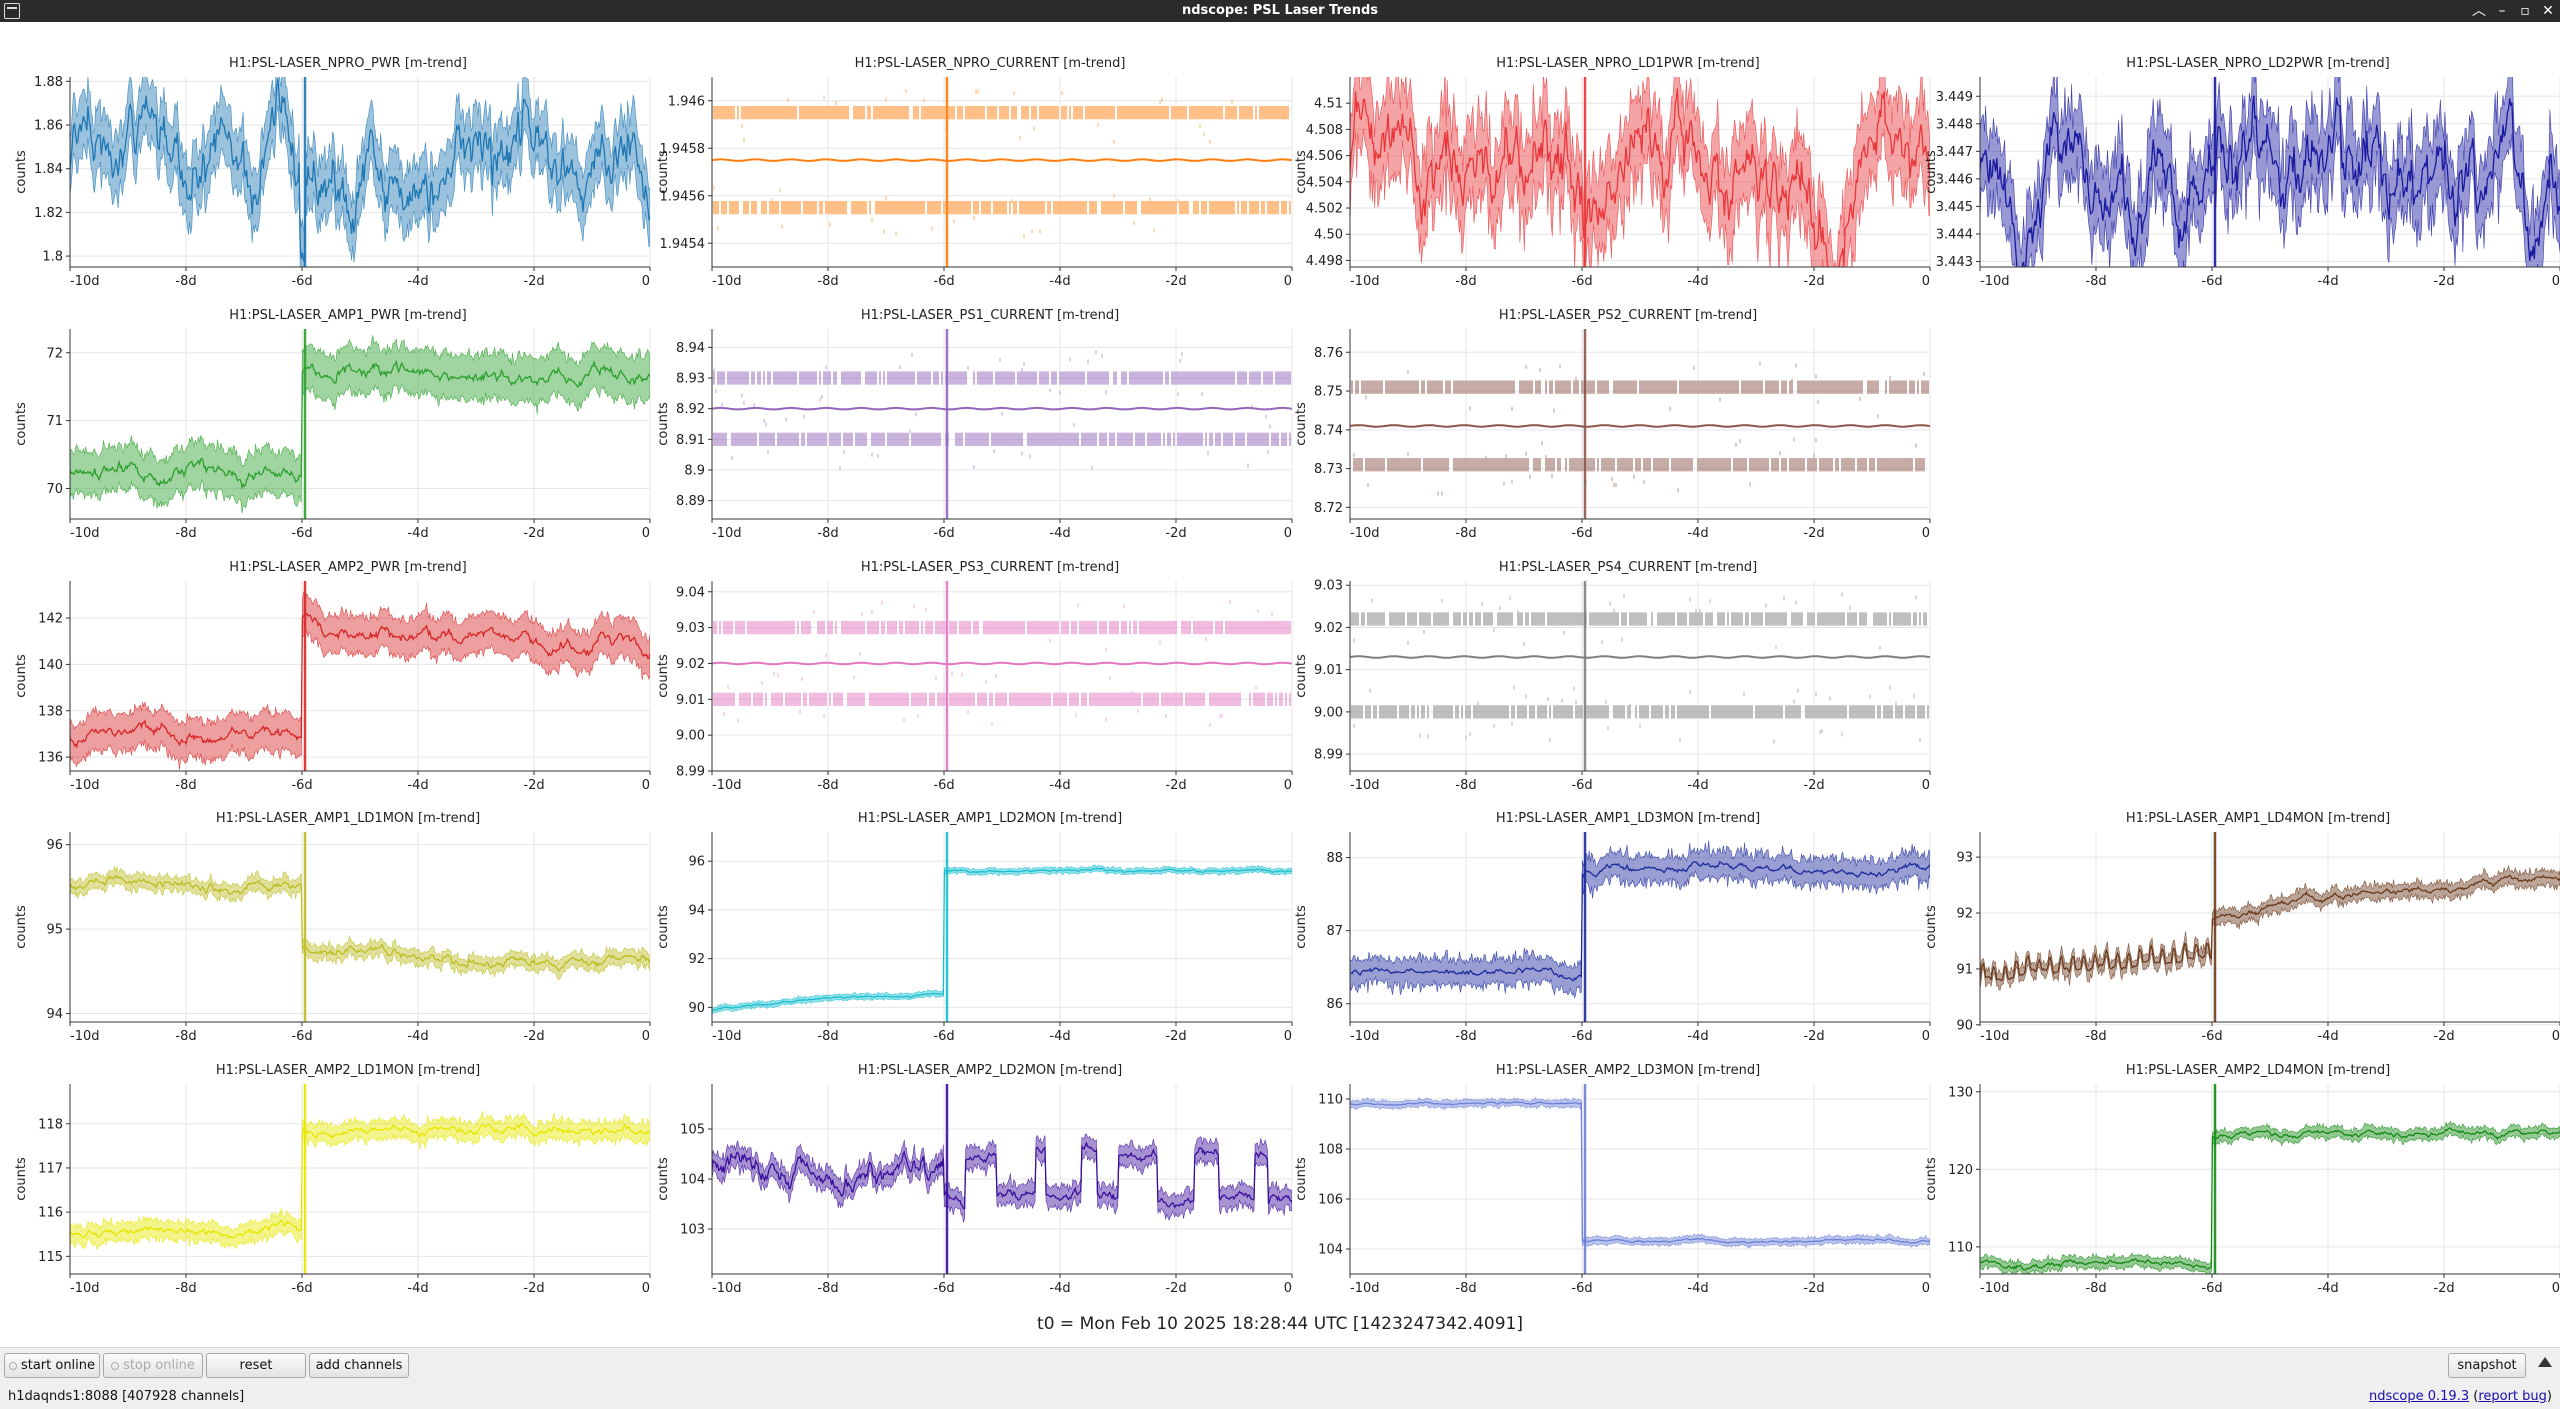  I want to click on keep-above-icon: ︿, so click(2479, 11).